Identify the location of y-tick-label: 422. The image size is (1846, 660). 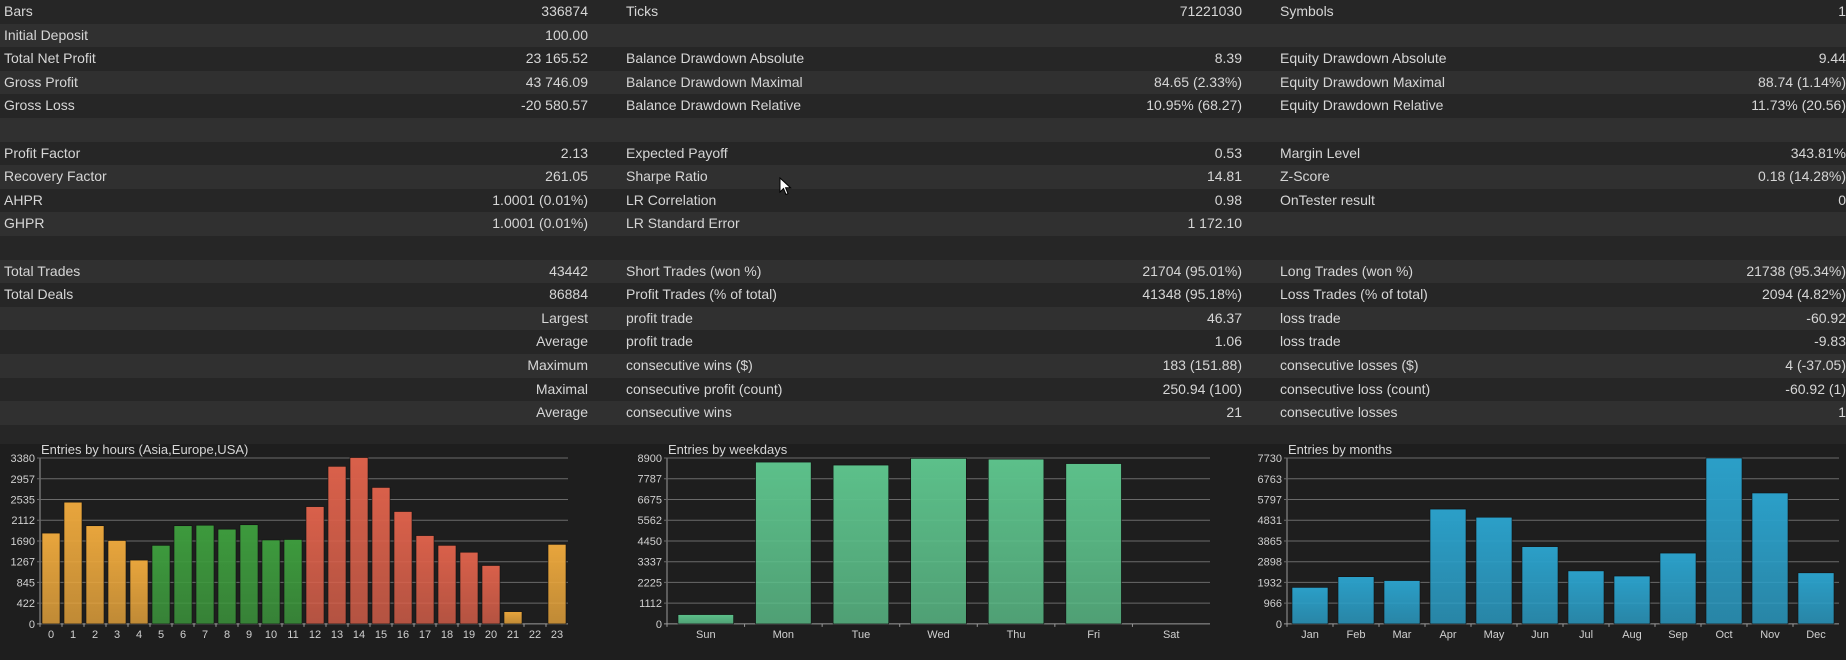
(26, 604).